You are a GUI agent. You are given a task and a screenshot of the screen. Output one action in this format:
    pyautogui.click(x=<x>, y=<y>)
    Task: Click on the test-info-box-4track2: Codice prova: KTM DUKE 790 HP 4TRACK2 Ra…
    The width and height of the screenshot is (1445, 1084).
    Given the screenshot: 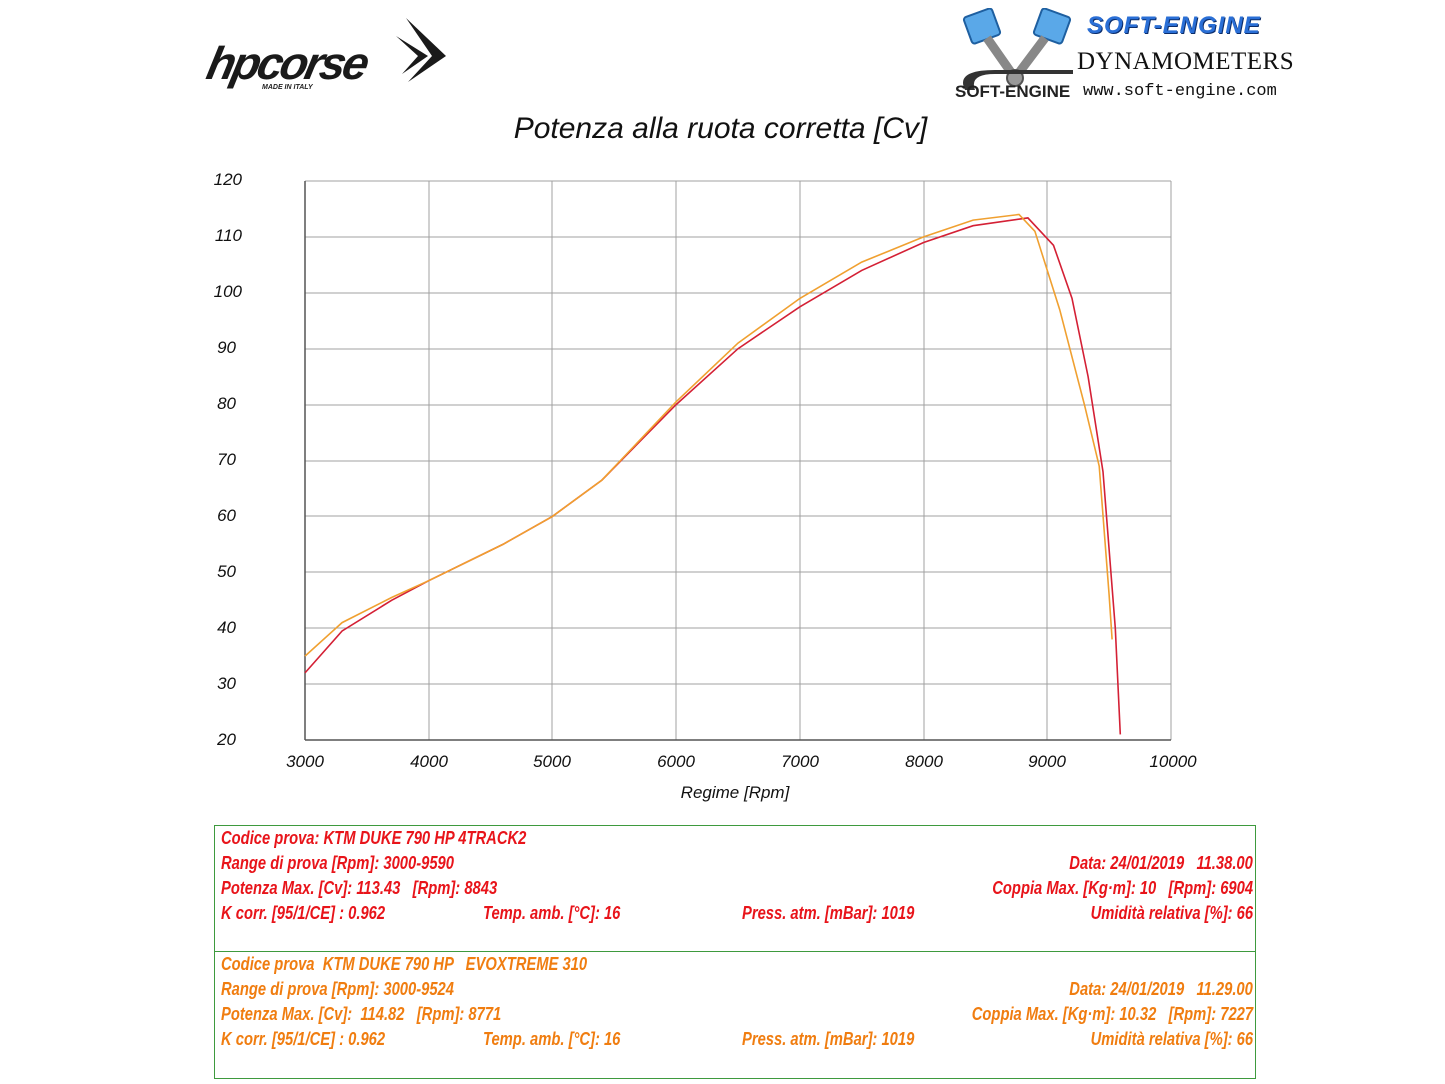 What is the action you would take?
    pyautogui.click(x=735, y=888)
    